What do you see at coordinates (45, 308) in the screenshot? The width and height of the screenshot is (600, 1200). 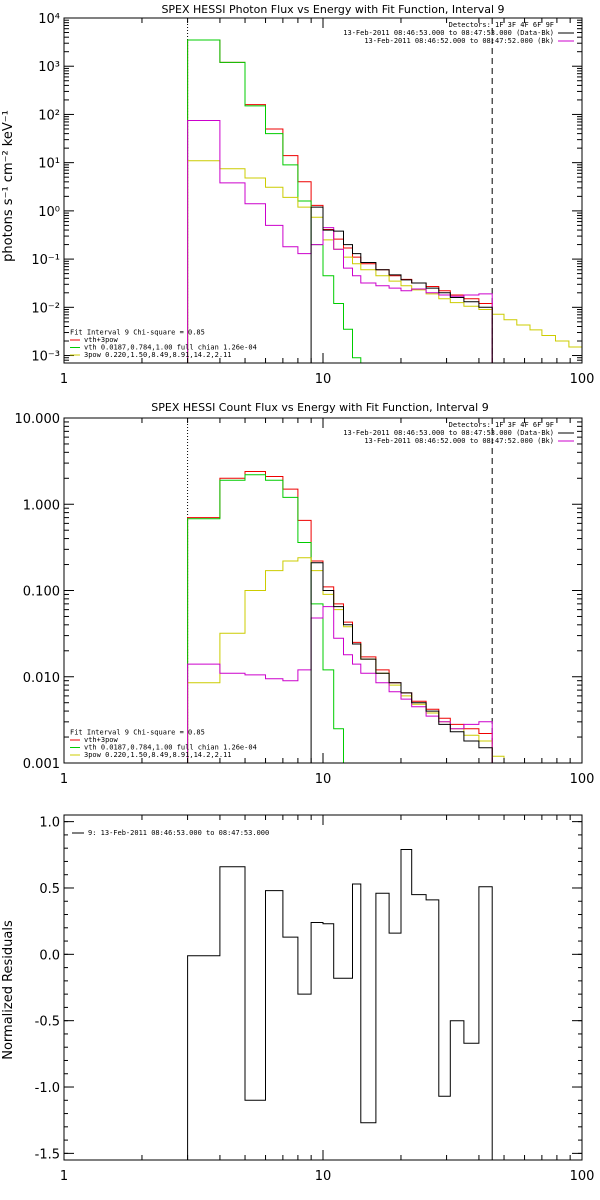 I see `y-tick-label: 10⁻²` at bounding box center [45, 308].